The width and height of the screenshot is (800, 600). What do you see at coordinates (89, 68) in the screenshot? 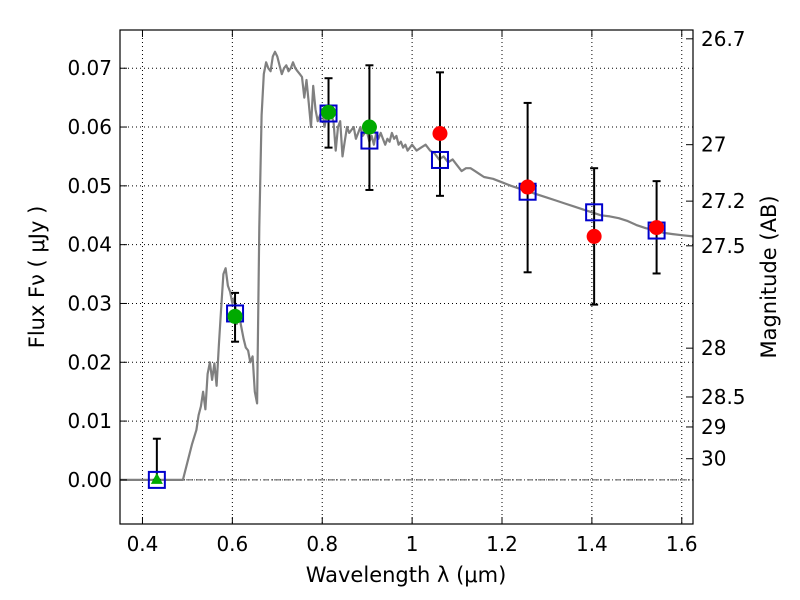
I see `y-tick-label: 0.07` at bounding box center [89, 68].